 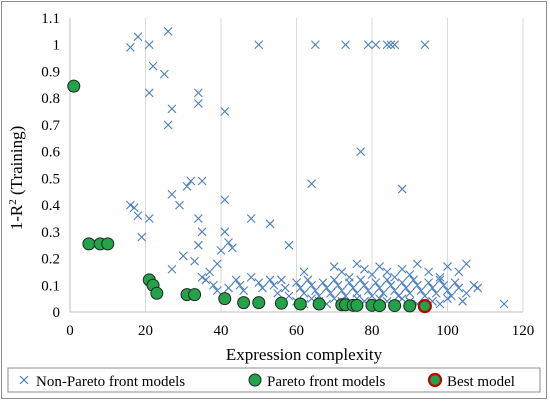 I want to click on y-axis-label: 1-R2 (Training), so click(x=16, y=178).